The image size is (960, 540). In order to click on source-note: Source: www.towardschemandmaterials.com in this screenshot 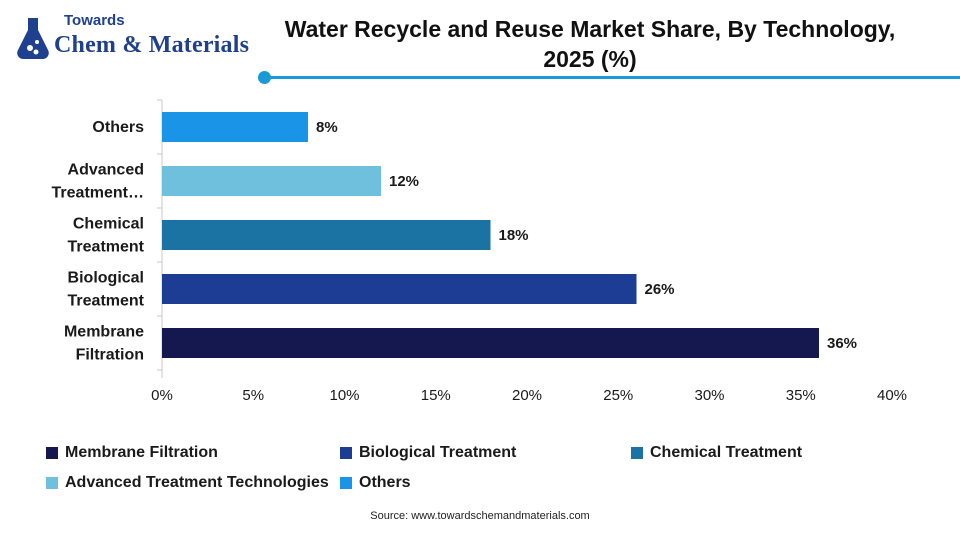, I will do `click(480, 516)`.